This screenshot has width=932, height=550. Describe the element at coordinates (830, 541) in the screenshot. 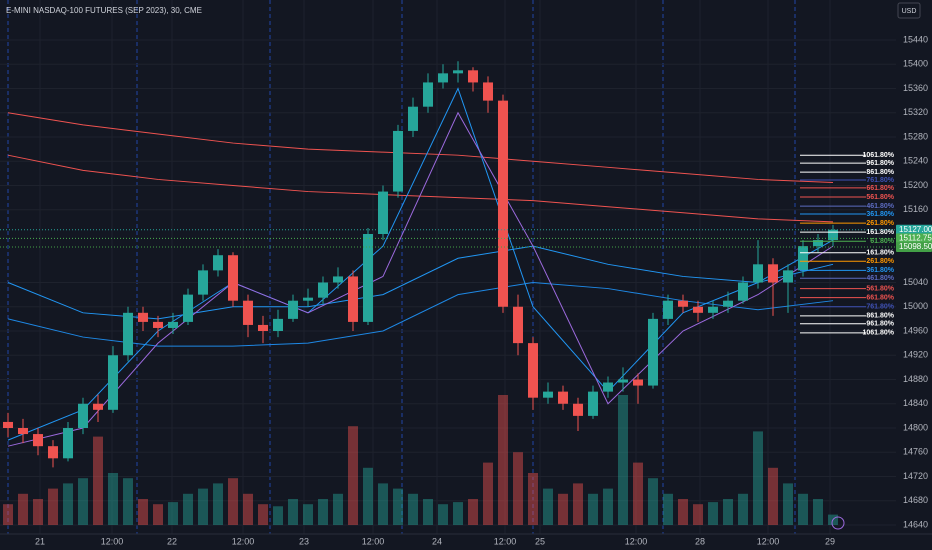

I see `x-tick-label: 29` at that location.